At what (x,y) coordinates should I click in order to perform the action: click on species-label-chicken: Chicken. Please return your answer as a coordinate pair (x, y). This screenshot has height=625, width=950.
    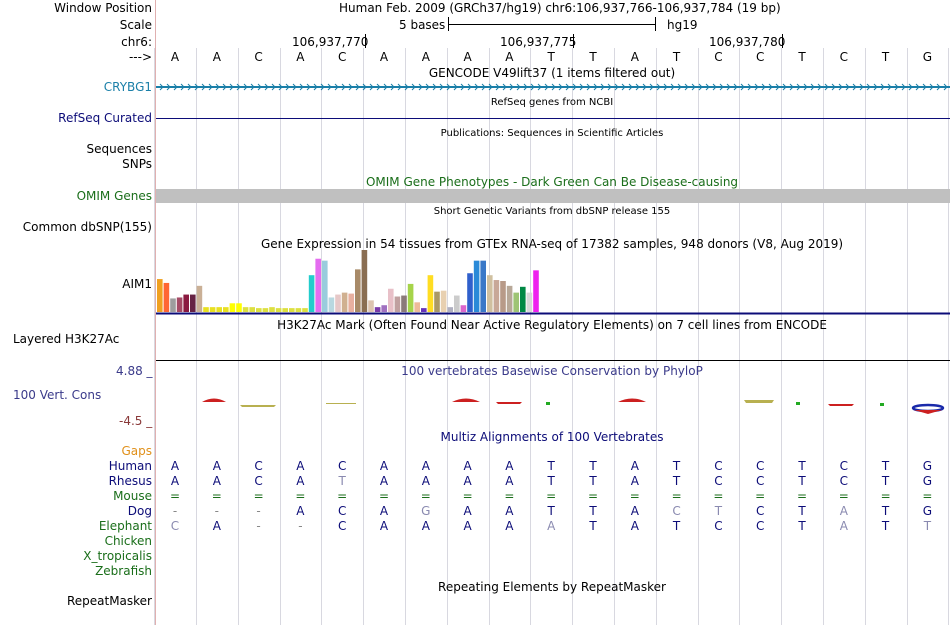
    Looking at the image, I should click on (128, 541).